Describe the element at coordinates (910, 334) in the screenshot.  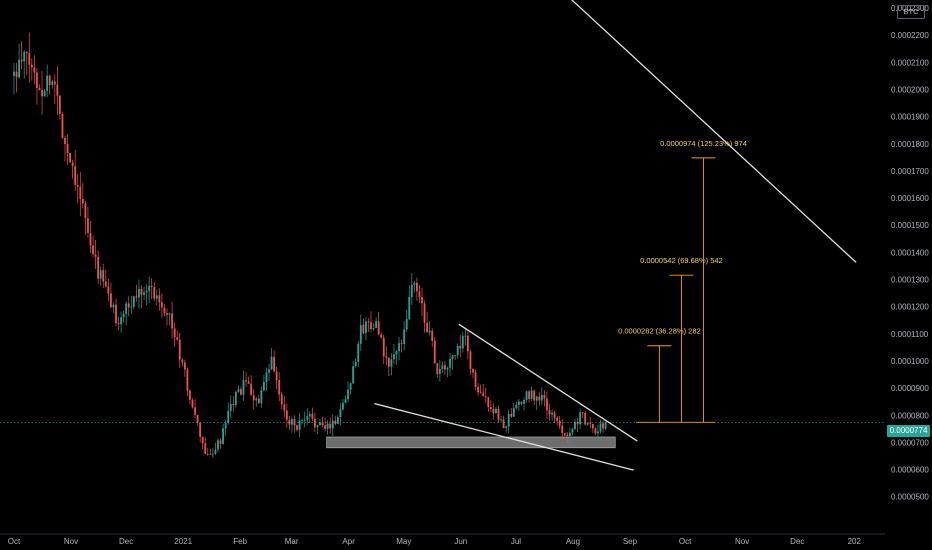
I see `price-tick-label: 0.0001100` at that location.